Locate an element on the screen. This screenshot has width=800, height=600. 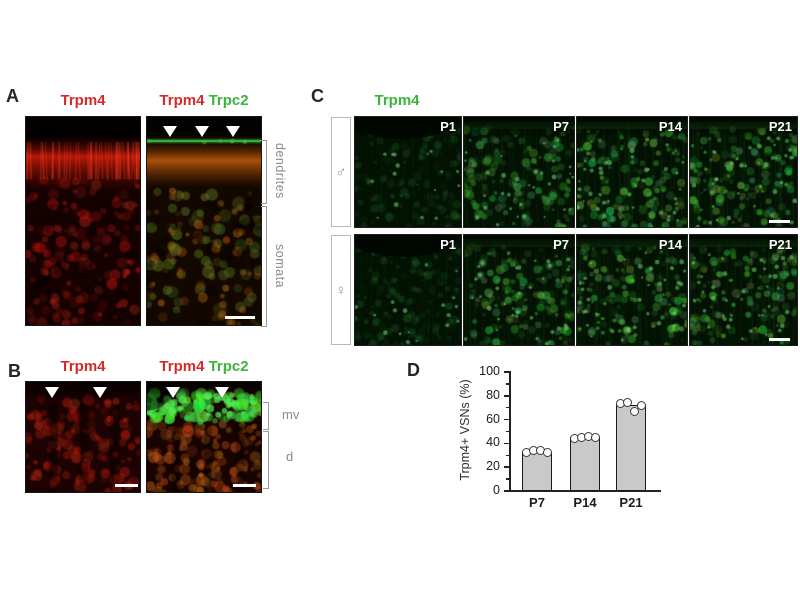
panel-c-label: C is located at coordinates (317, 96).